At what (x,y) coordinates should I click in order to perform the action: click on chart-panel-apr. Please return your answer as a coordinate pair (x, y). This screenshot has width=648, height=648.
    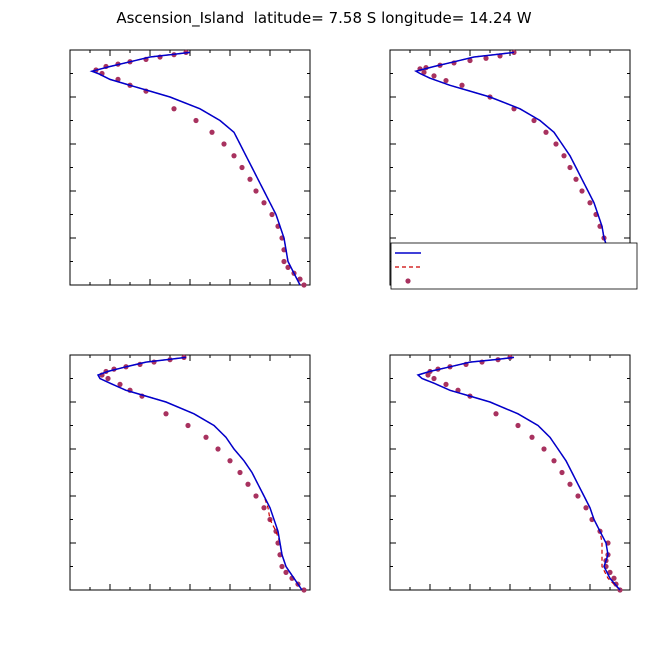
    Looking at the image, I should click on (513, 169).